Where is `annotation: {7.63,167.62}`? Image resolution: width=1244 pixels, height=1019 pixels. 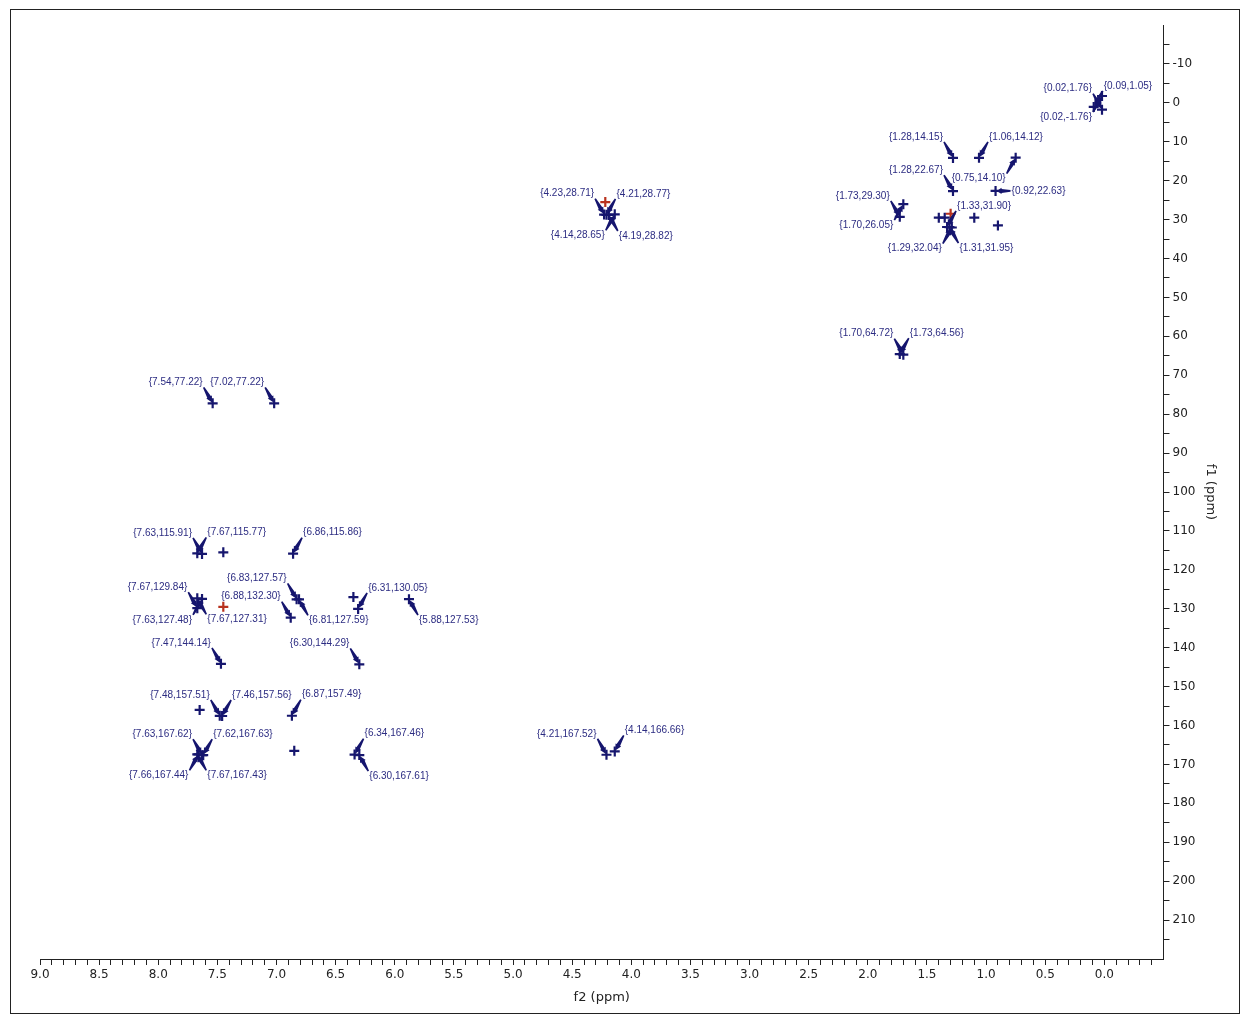 annotation: {7.63,167.62} is located at coordinates (162, 733).